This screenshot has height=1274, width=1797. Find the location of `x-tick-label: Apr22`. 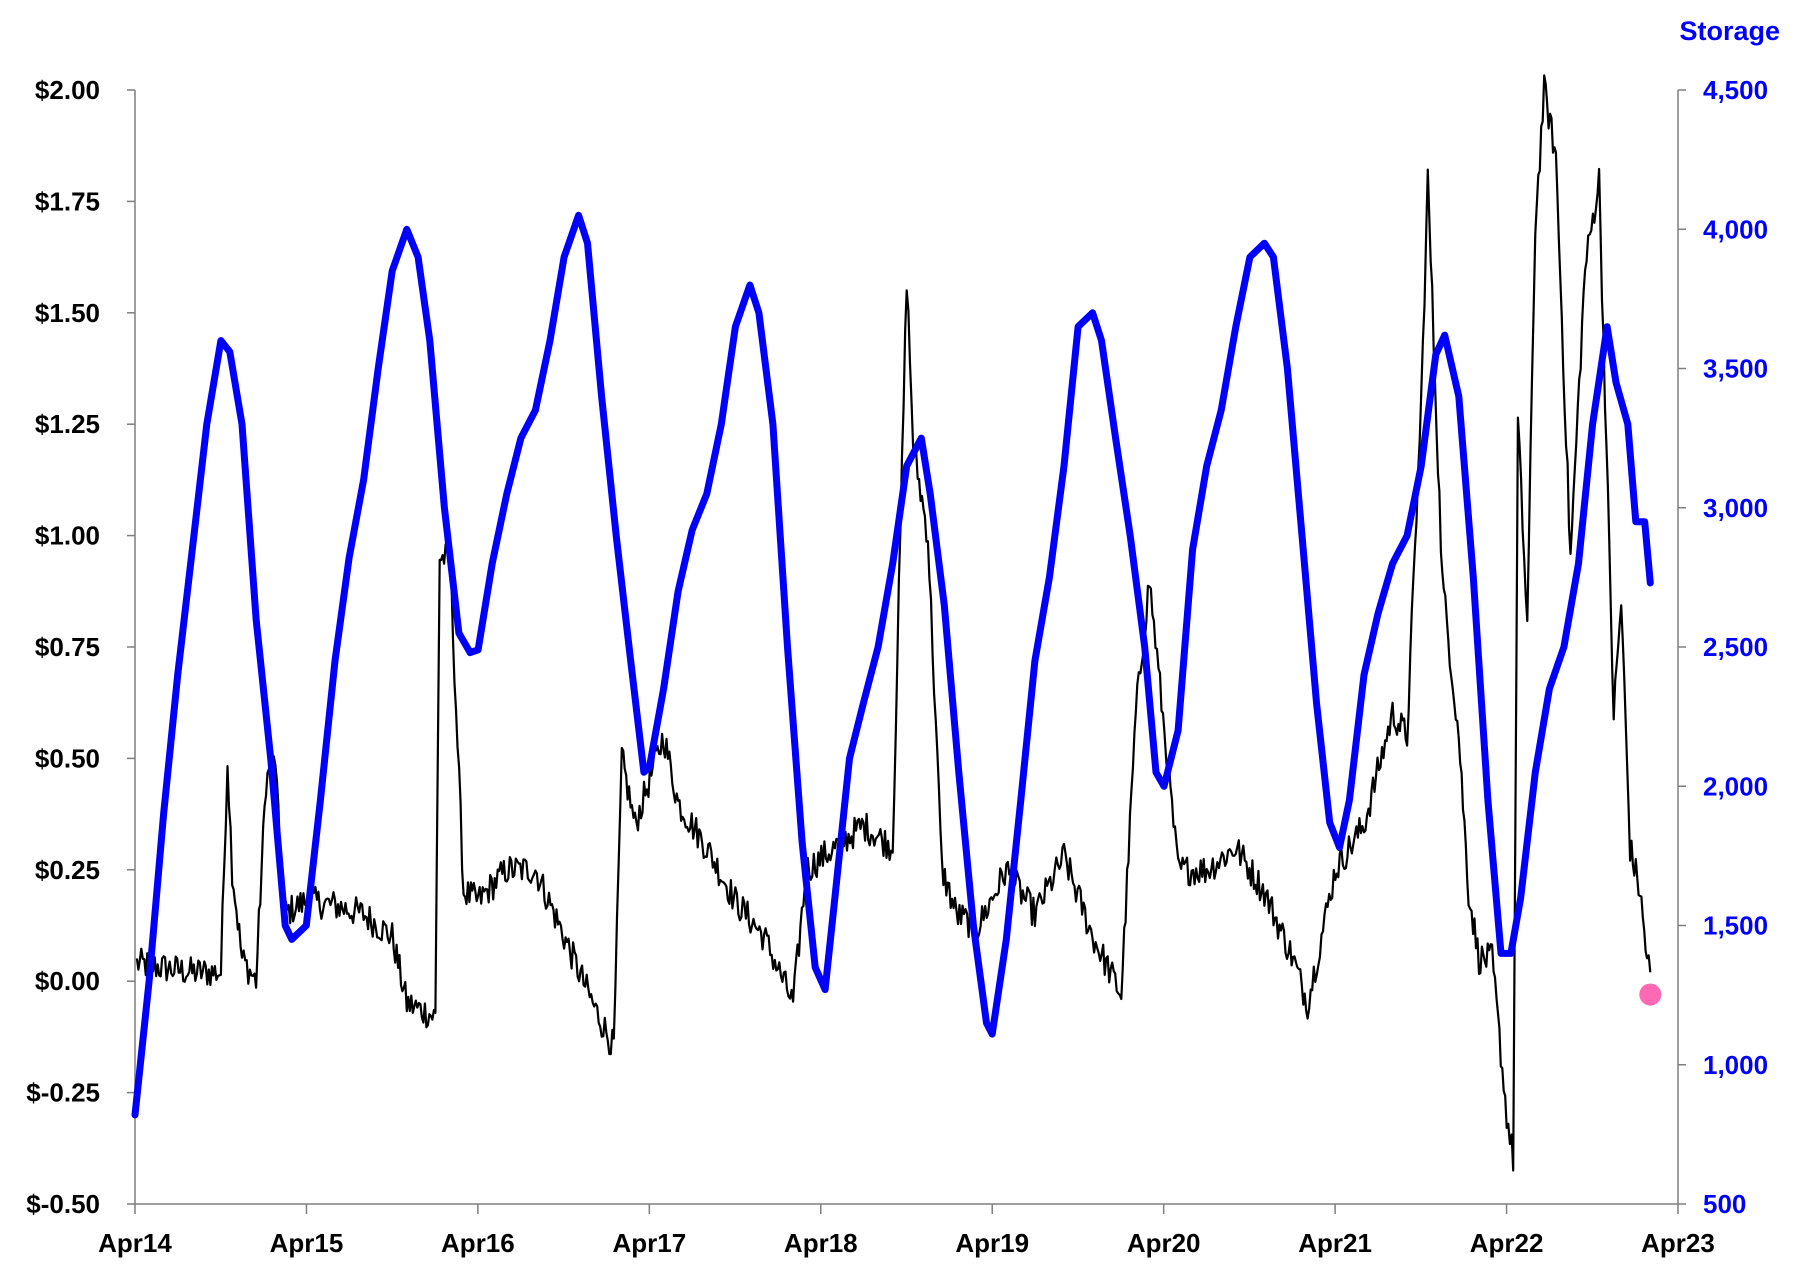

x-tick-label: Apr22 is located at coordinates (1507, 1243).